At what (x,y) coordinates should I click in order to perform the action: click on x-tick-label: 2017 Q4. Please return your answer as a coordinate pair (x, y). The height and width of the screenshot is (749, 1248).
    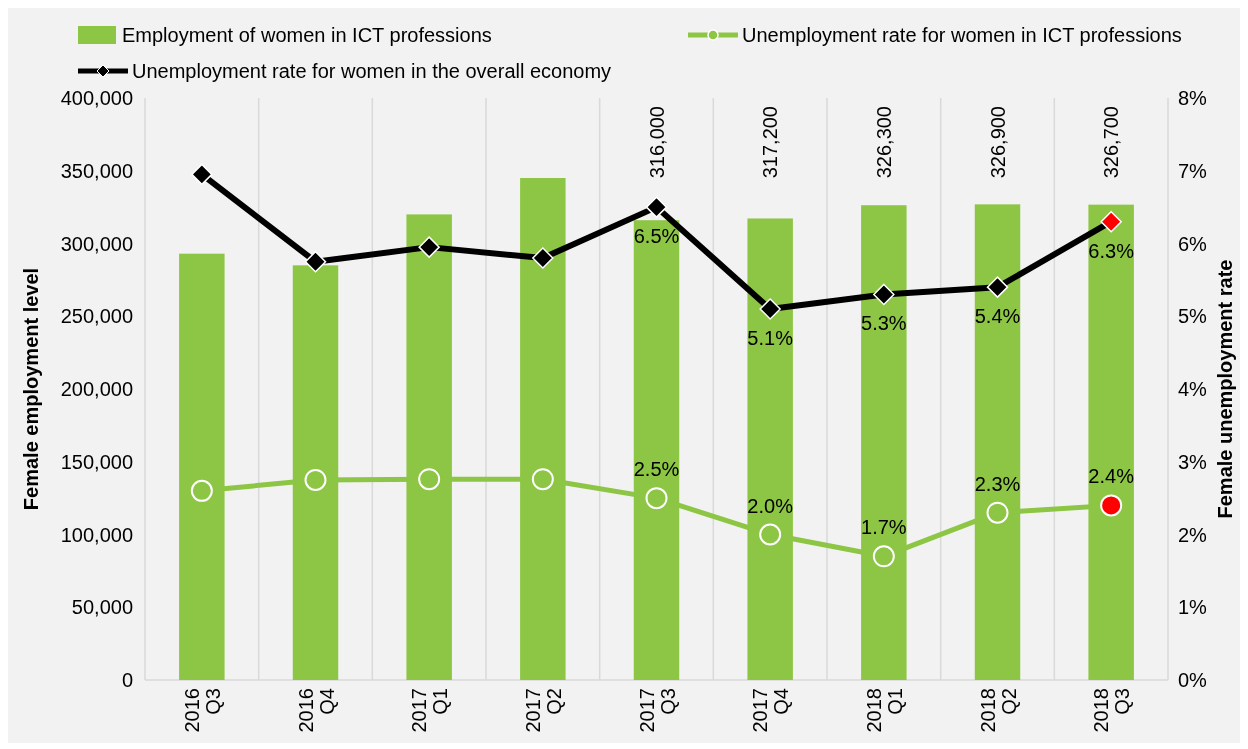
    Looking at the image, I should click on (771, 710).